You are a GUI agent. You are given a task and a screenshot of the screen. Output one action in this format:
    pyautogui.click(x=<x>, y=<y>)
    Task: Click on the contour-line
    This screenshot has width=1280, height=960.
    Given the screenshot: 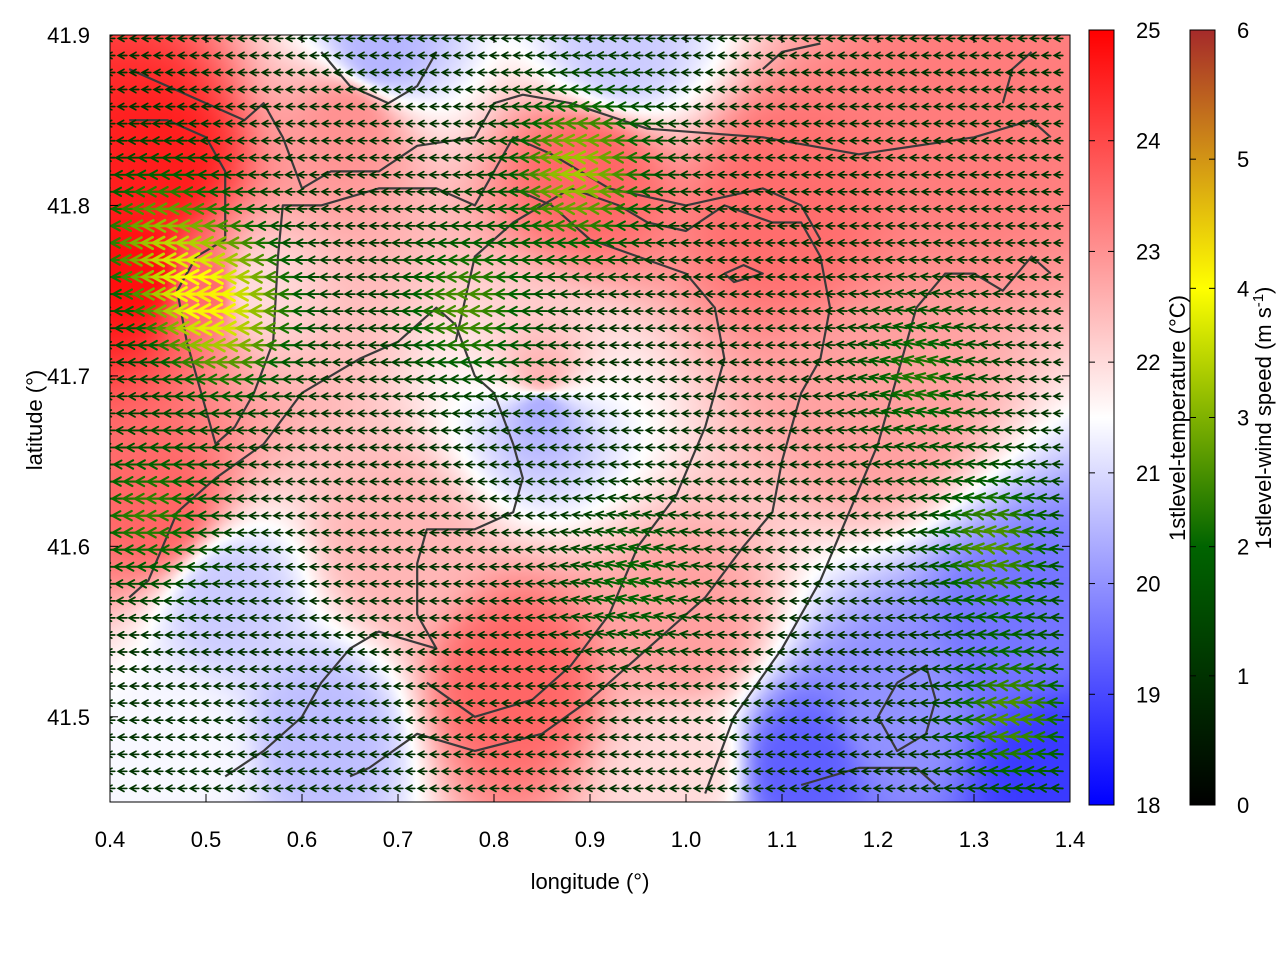 What is the action you would take?
    pyautogui.click(x=791, y=56)
    